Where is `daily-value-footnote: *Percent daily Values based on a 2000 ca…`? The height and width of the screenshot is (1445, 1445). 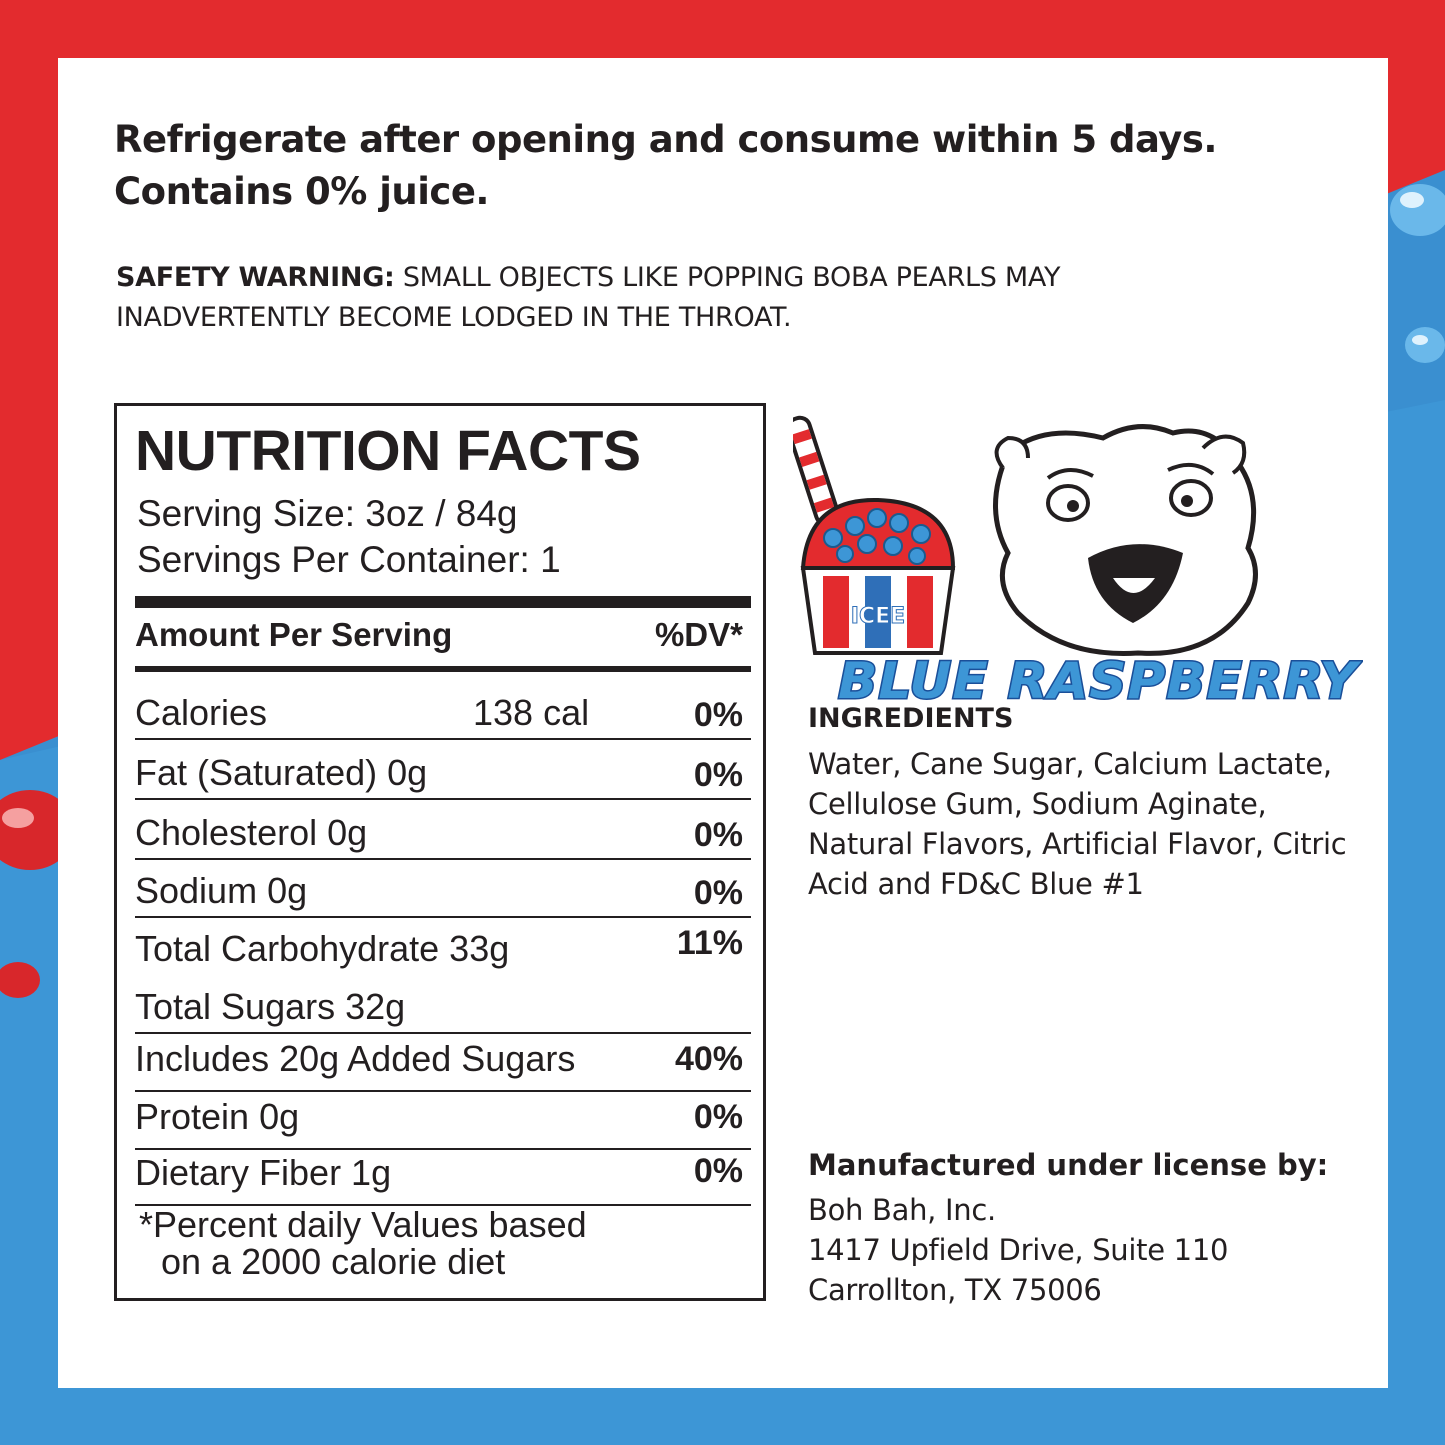
daily-value-footnote: *Percent daily Values based on a 2000 ca… is located at coordinates (363, 1243).